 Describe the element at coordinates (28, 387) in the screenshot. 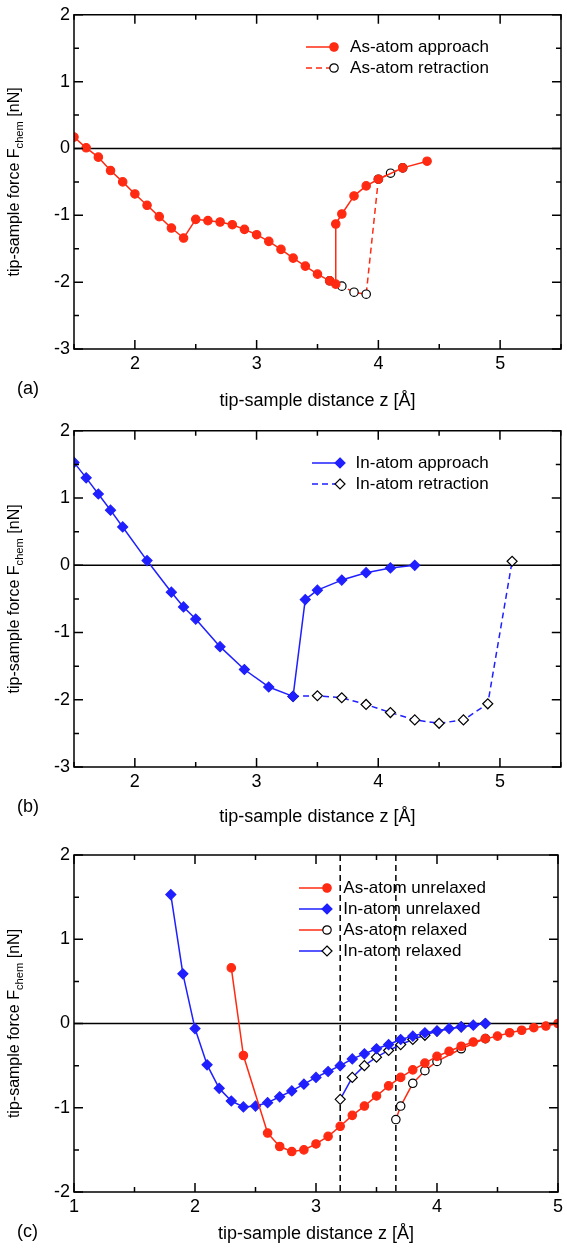

I see `text: (a)` at that location.